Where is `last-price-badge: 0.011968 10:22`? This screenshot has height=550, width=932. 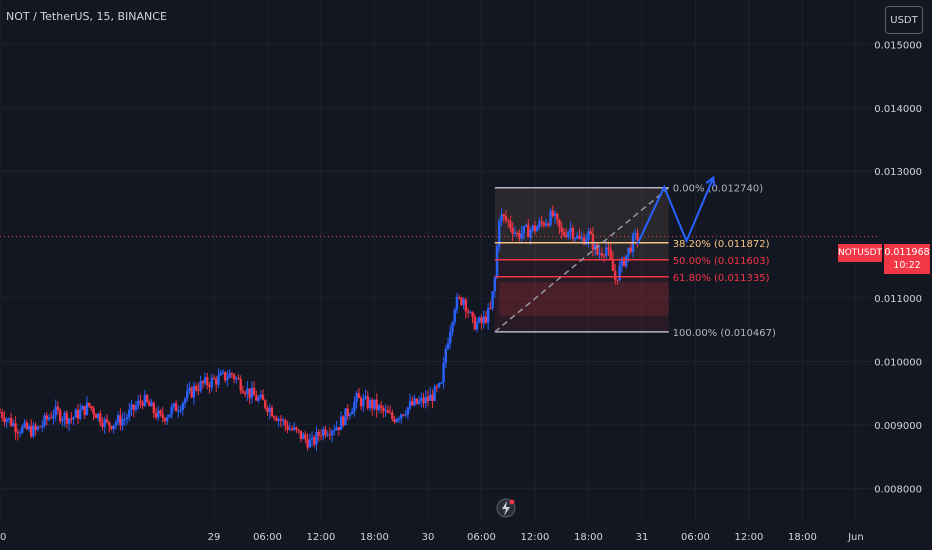 last-price-badge: 0.011968 10:22 is located at coordinates (907, 259).